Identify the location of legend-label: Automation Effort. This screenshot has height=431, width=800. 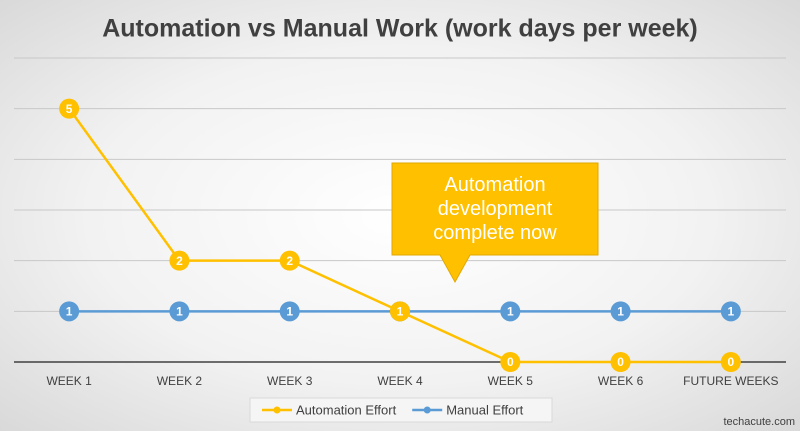
(346, 409).